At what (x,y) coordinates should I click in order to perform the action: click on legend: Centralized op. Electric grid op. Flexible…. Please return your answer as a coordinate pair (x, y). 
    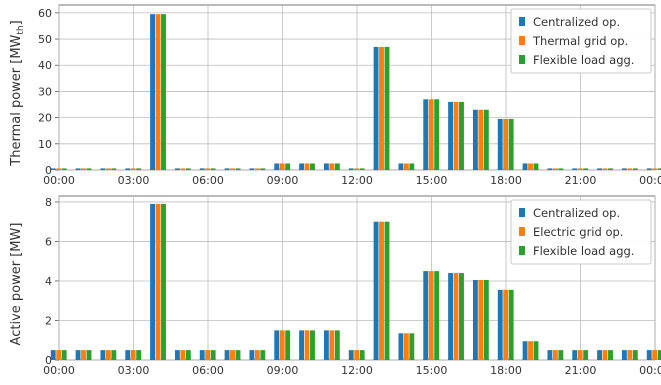
    Looking at the image, I should click on (581, 232).